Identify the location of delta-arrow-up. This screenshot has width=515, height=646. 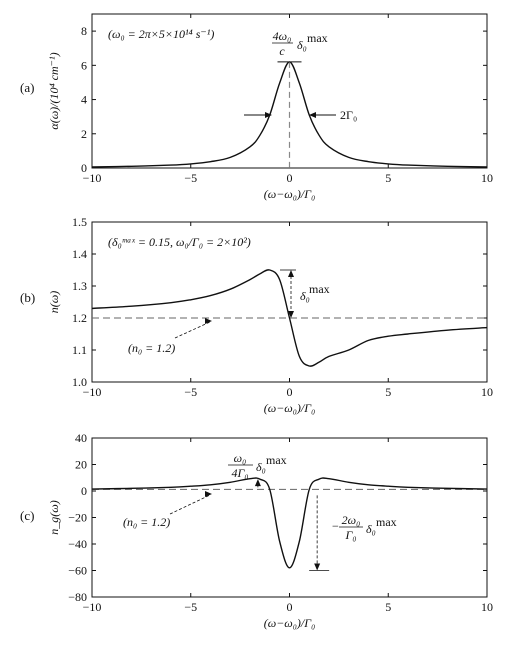
(291, 273).